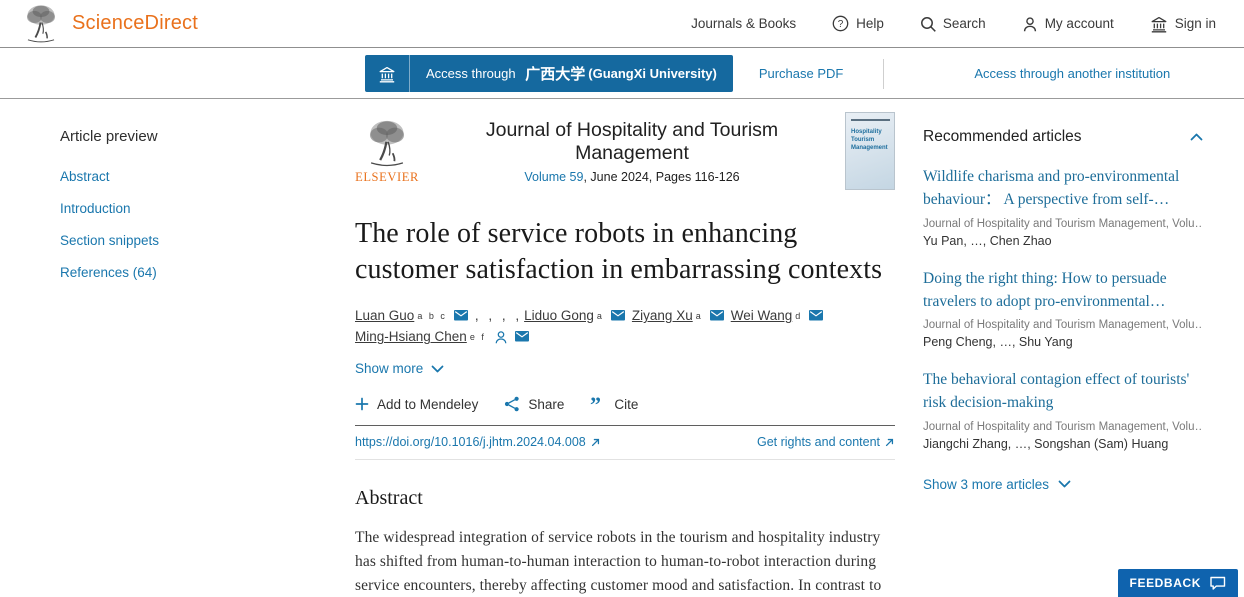 The height and width of the screenshot is (597, 1244). I want to click on sidebar-item-section-snippets: Section snippets, so click(110, 240).